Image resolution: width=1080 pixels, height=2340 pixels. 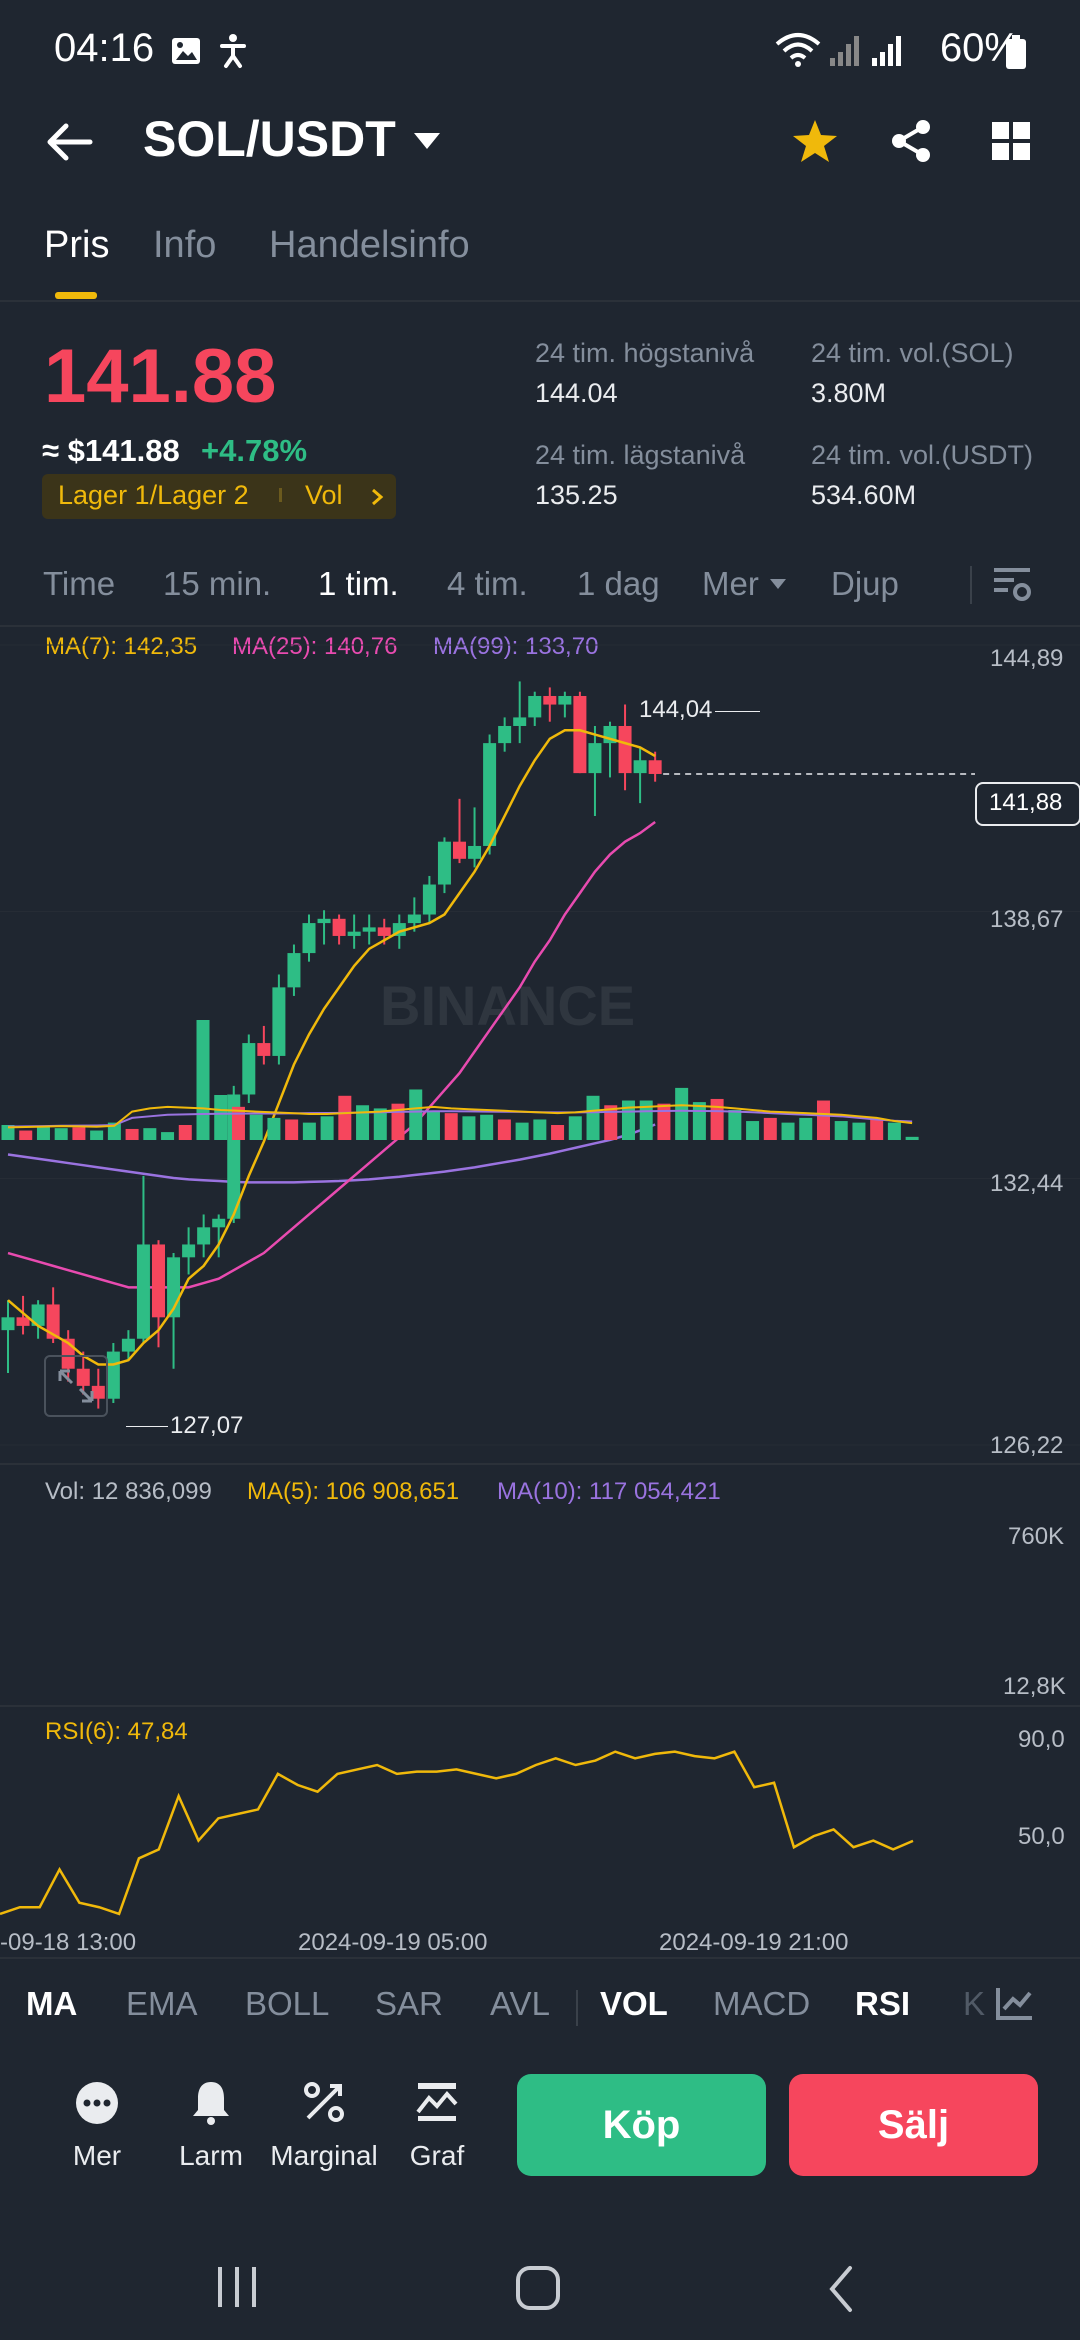 What do you see at coordinates (269, 139) in the screenshot?
I see `pair-title: SOL/USDT` at bounding box center [269, 139].